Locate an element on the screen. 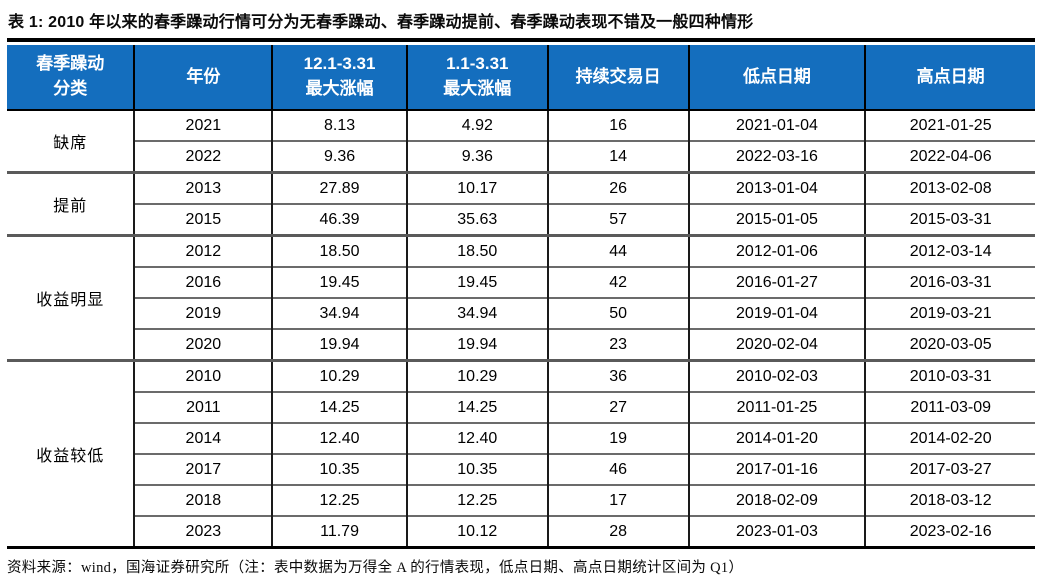 The width and height of the screenshot is (1042, 582). cell-high_date: 2021-01-25 is located at coordinates (949, 125).